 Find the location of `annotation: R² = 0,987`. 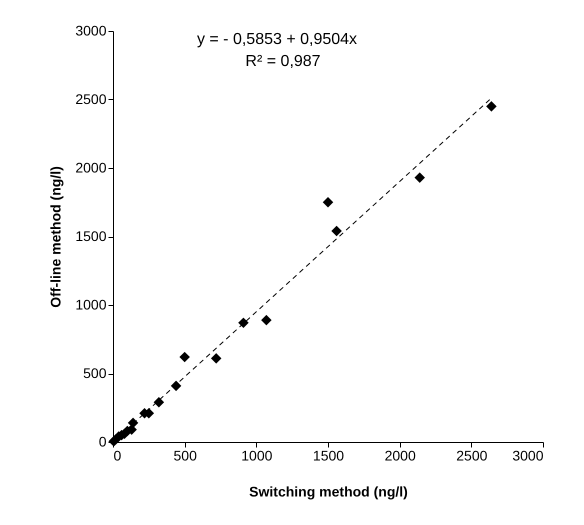

annotation: R² = 0,987 is located at coordinates (283, 61).